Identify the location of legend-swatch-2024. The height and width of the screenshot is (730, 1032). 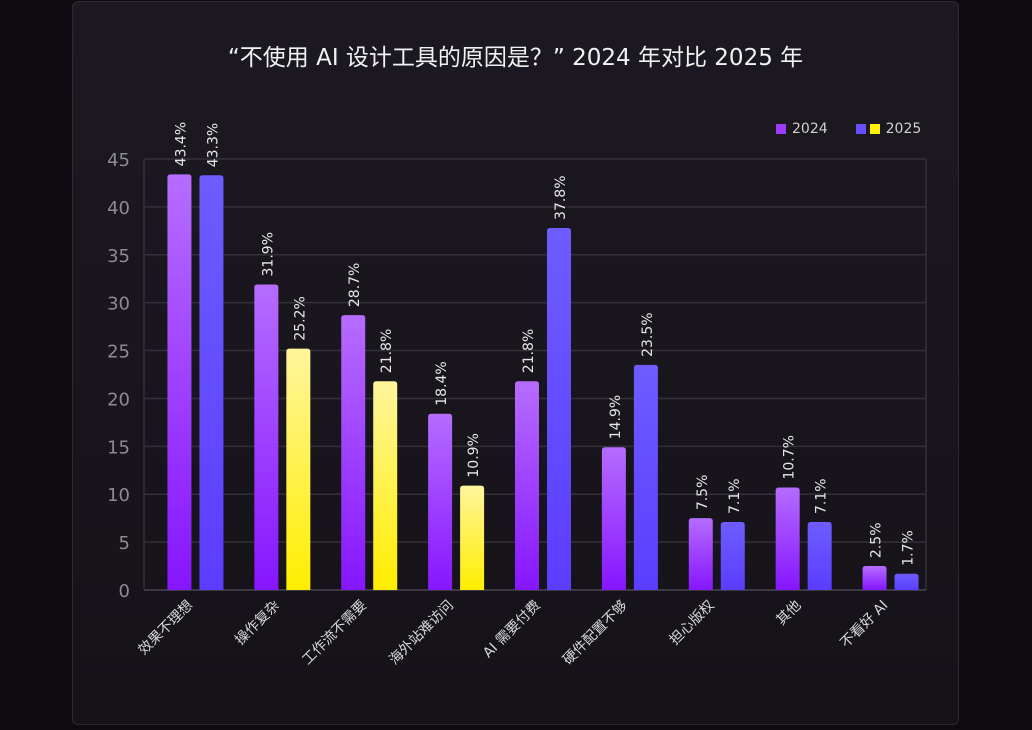
(781, 129).